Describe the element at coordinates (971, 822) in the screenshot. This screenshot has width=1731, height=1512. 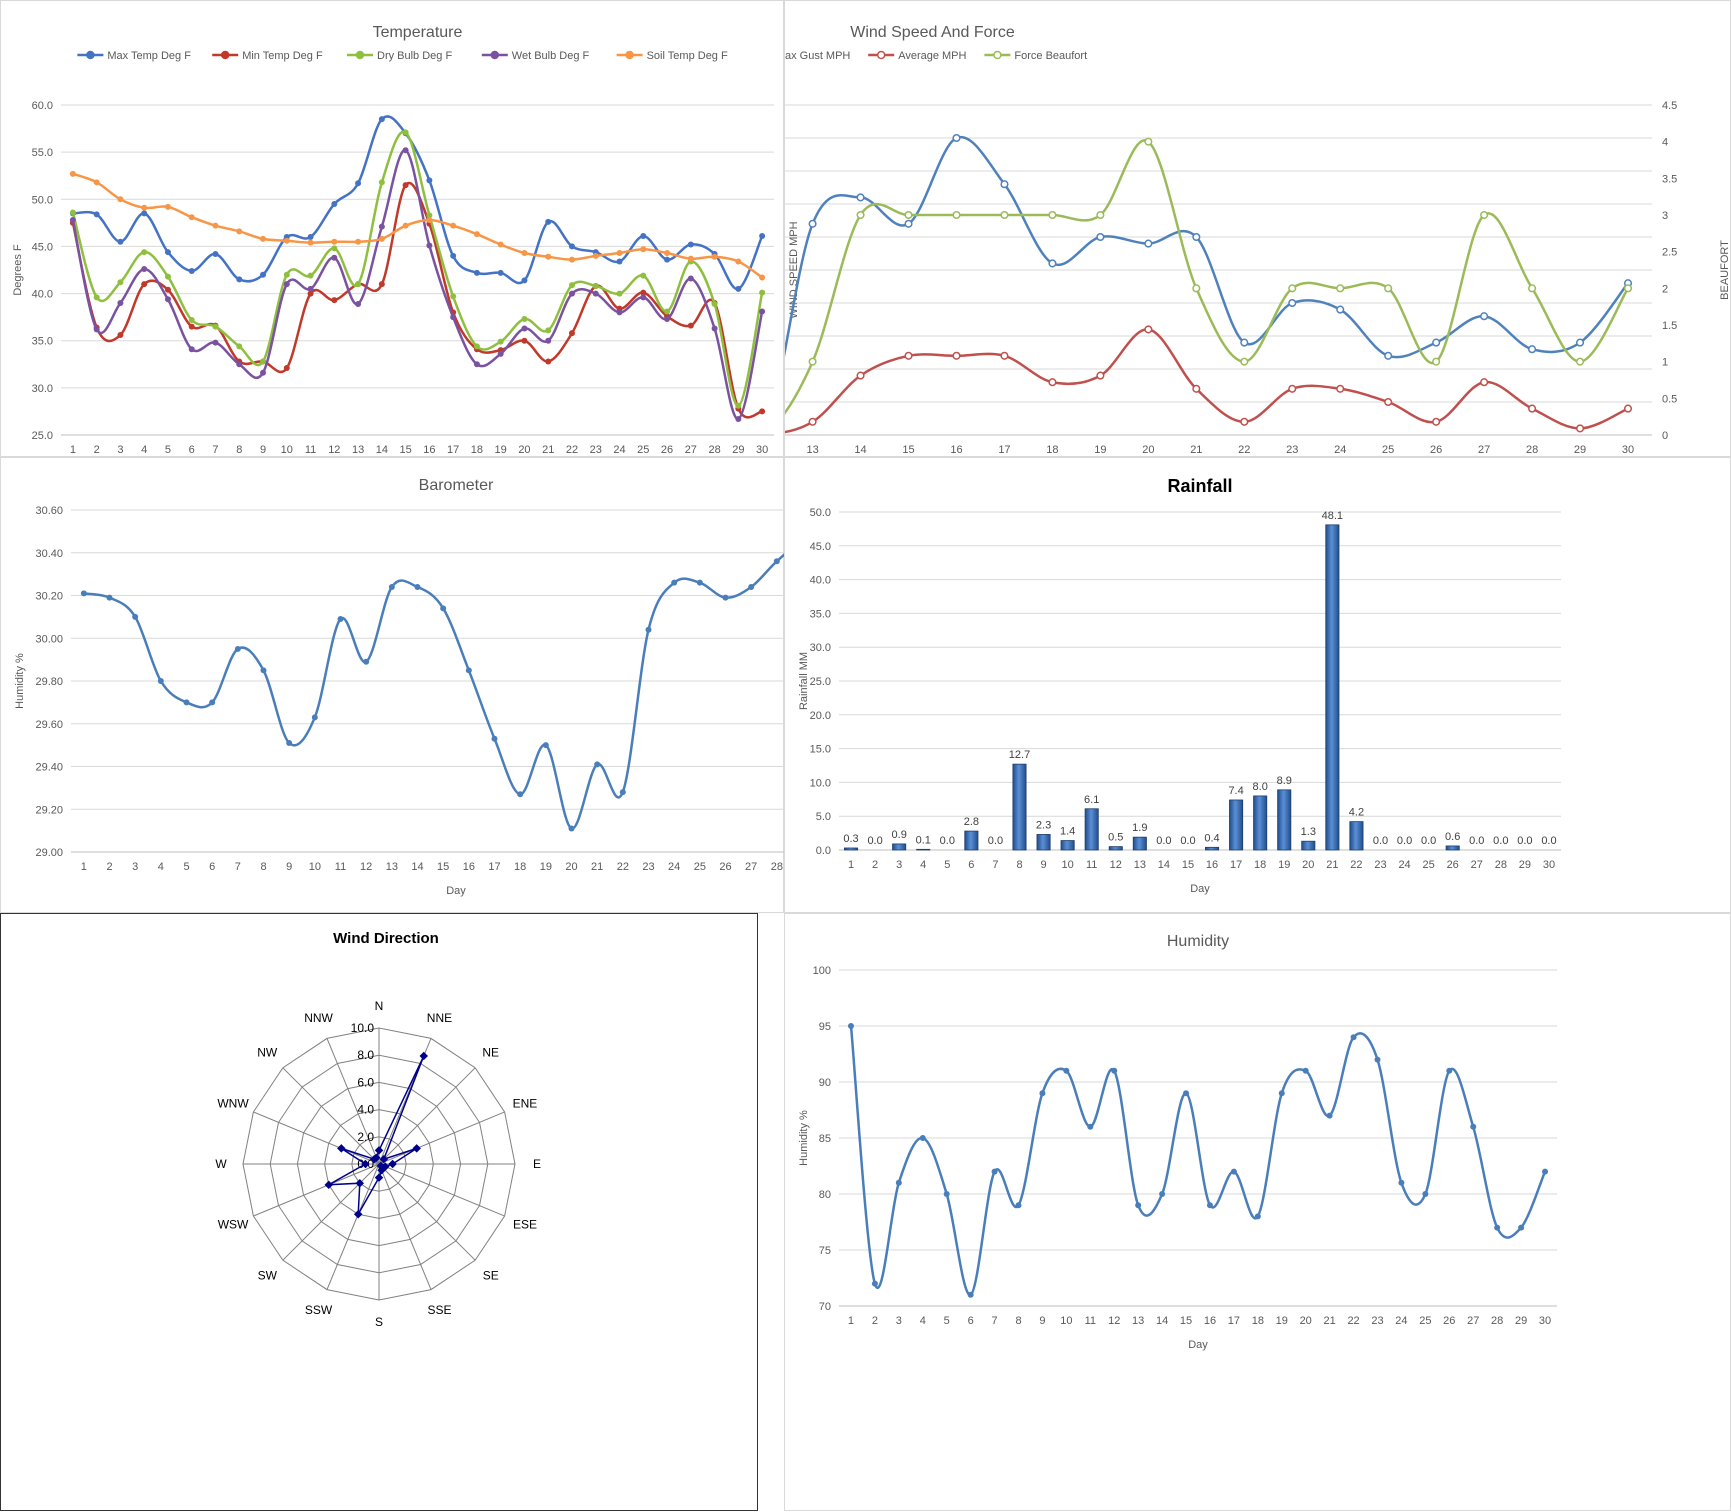
I see `bar-value-label: 2.8` at that location.